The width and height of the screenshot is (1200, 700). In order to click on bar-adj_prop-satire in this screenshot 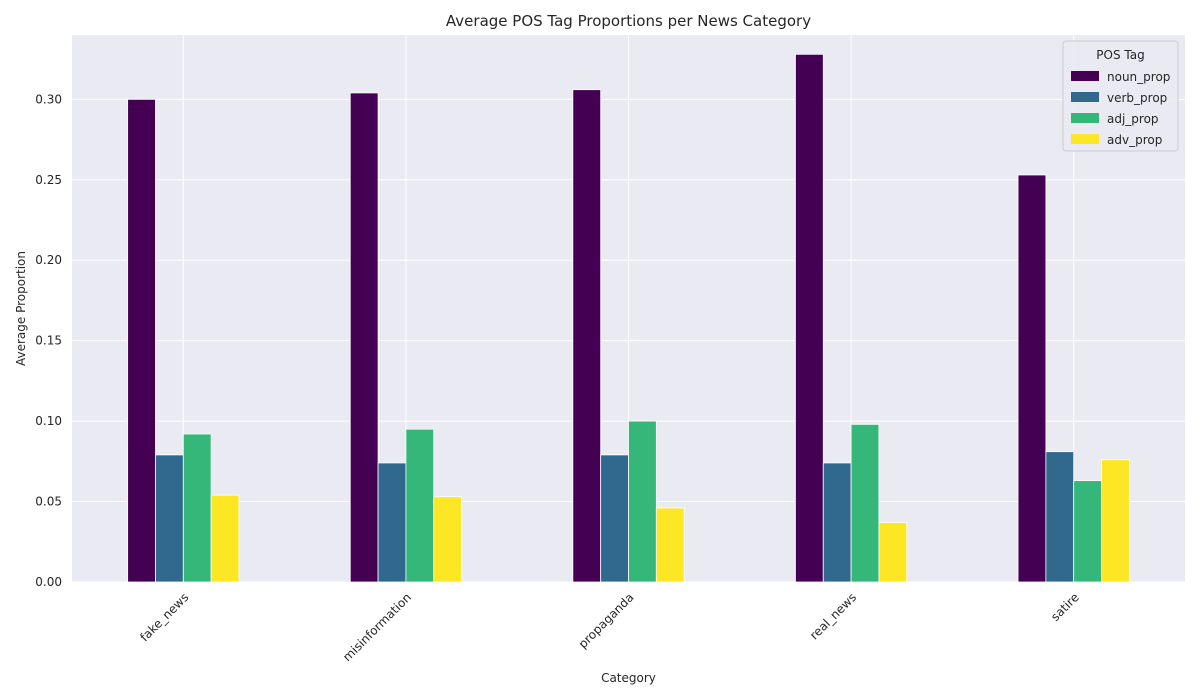, I will do `click(1087, 531)`.